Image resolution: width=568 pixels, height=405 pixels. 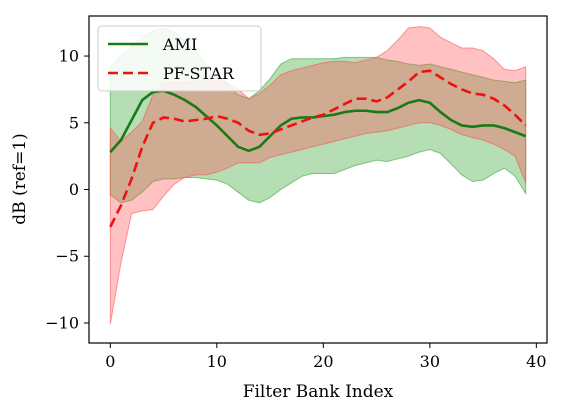 I want to click on x-axis-title: Filter Bank Index, so click(x=318, y=392).